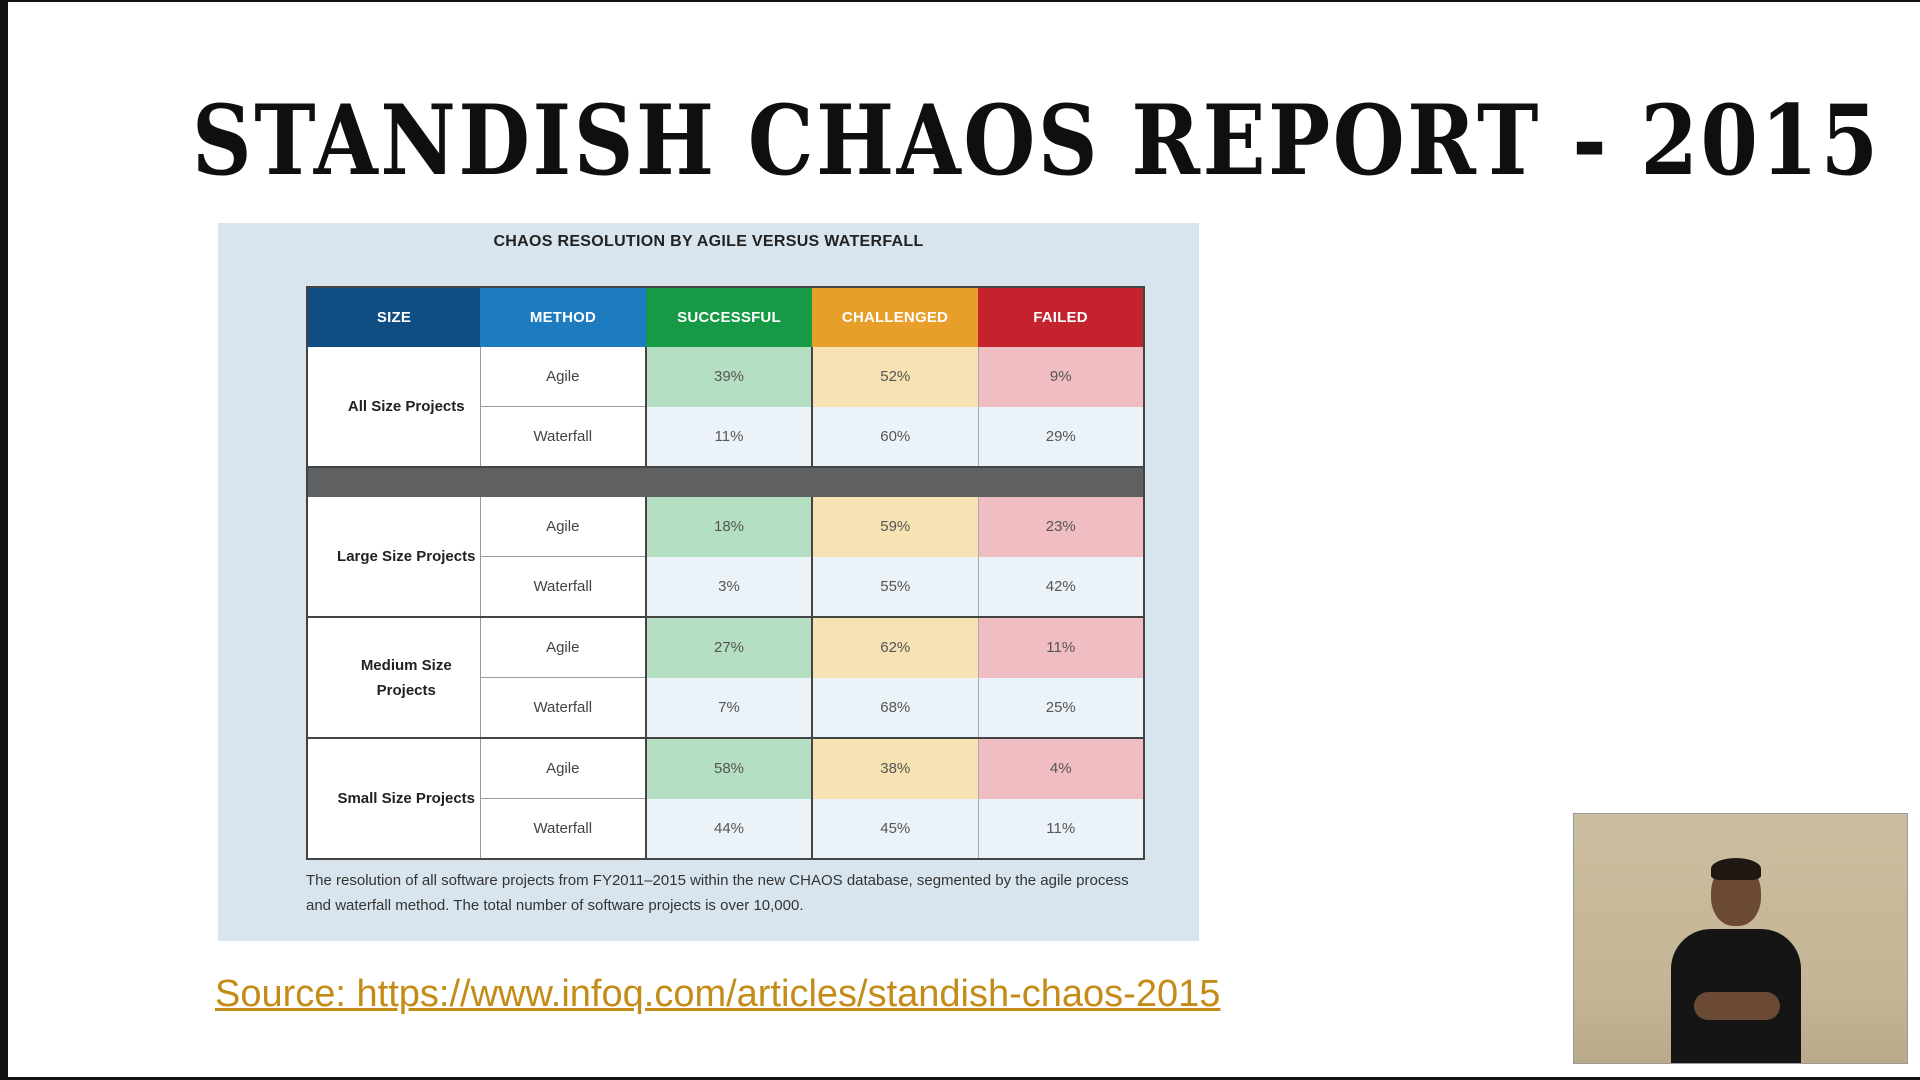  What do you see at coordinates (728, 768) in the screenshot?
I see `successful-cell: 58%` at bounding box center [728, 768].